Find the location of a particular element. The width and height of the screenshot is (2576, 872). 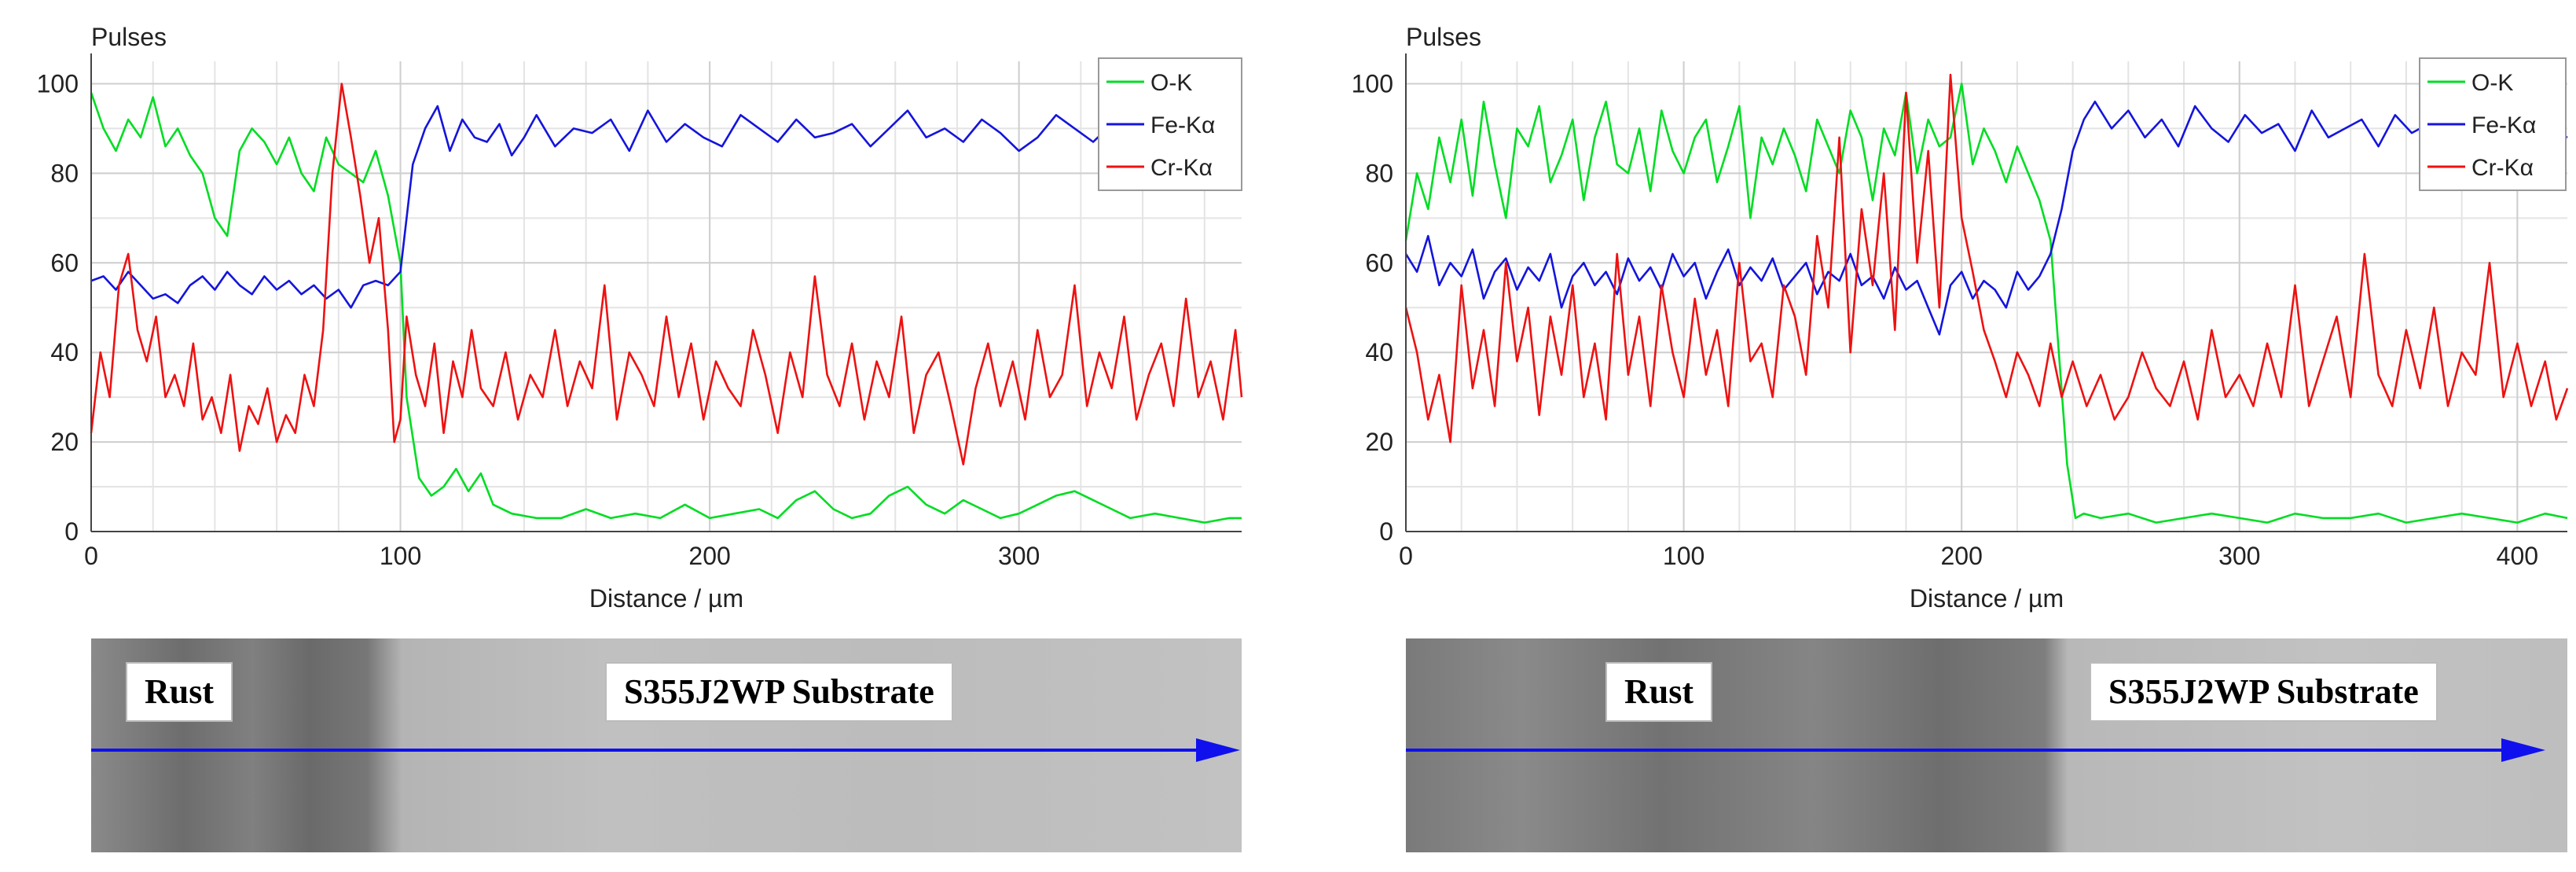

x-tick-label: 400 is located at coordinates (2517, 556).